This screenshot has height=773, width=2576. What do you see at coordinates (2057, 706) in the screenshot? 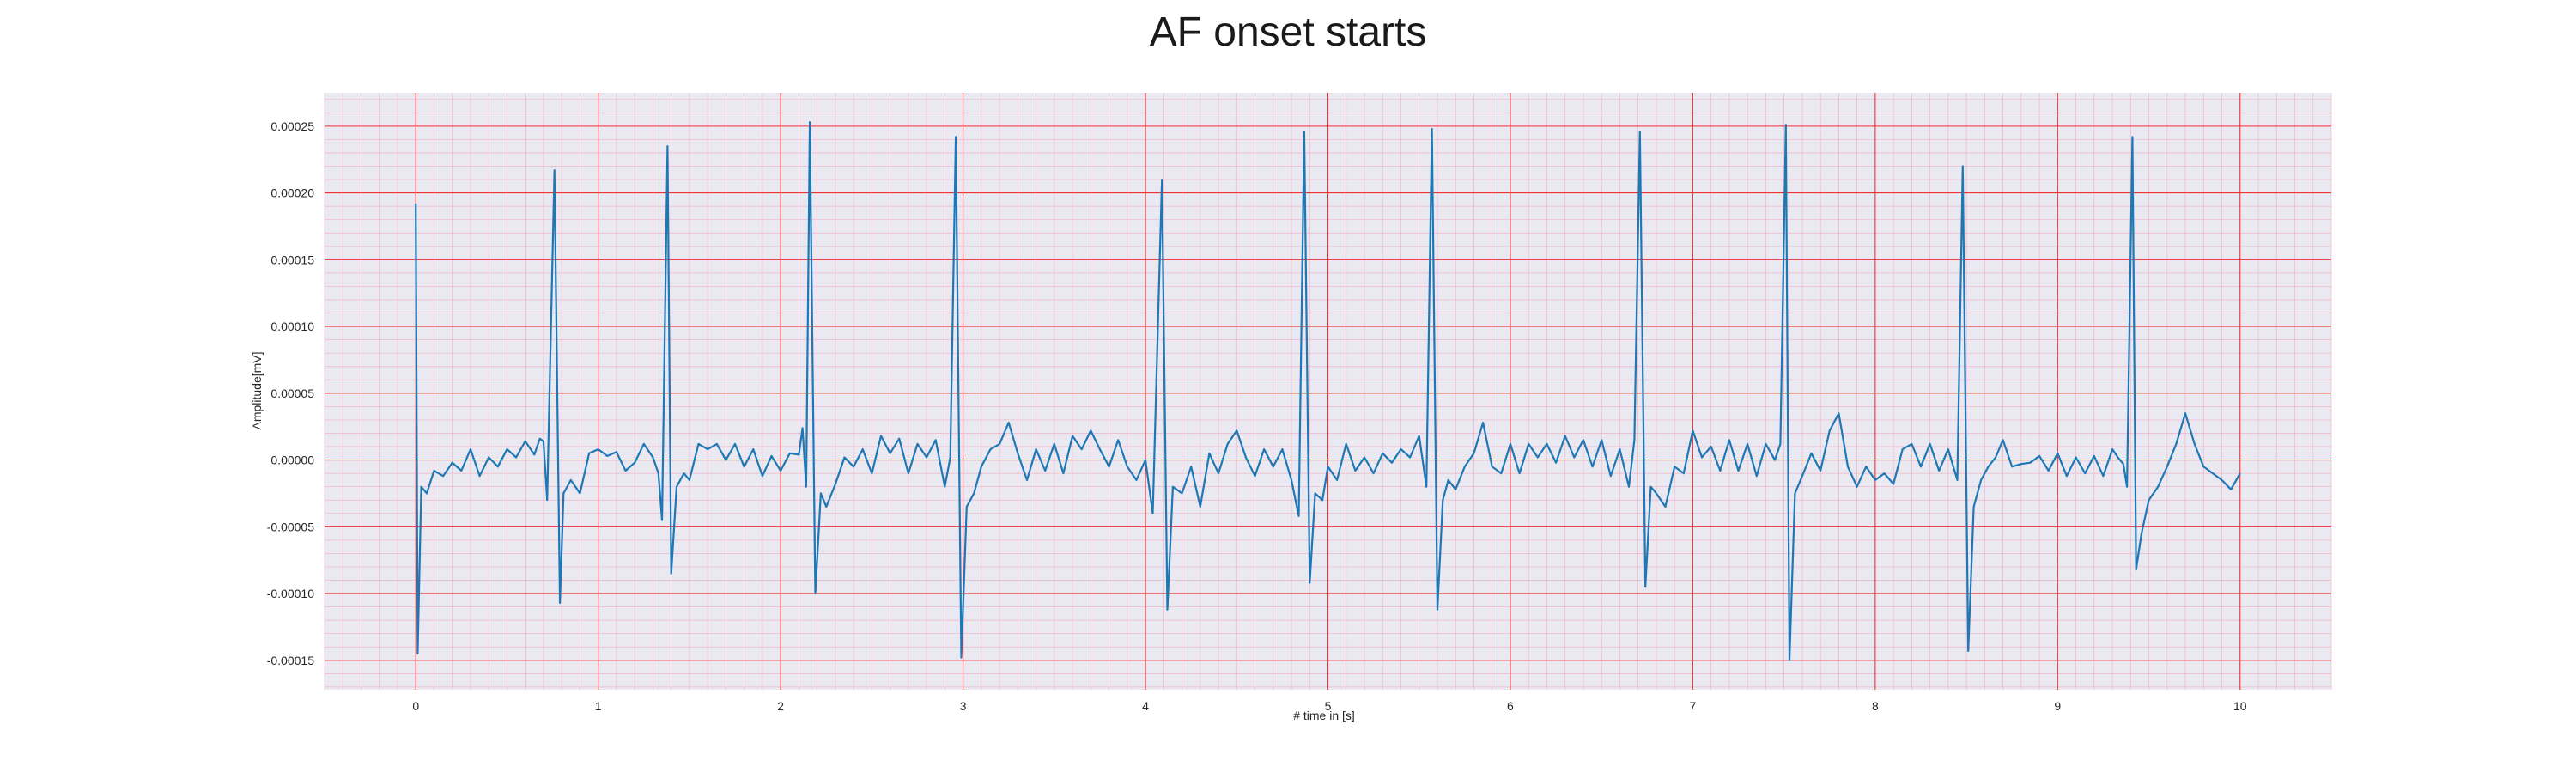
I see `x-tick-label: 9` at bounding box center [2057, 706].